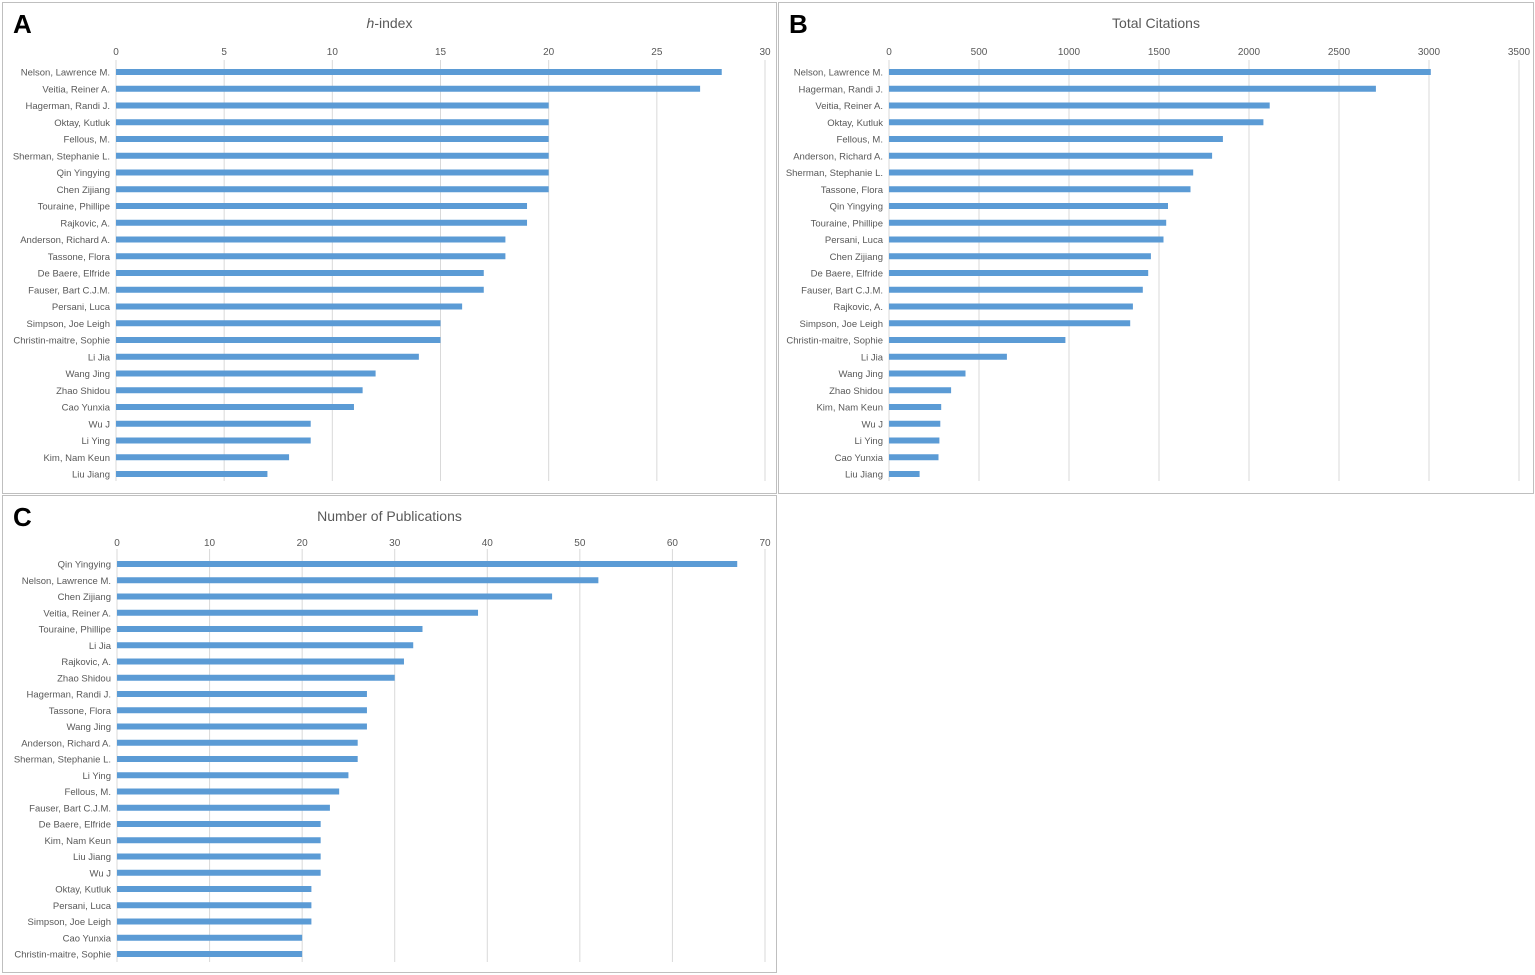 The image size is (1535, 975). I want to click on citations-tick-label: 1500, so click(1159, 52).